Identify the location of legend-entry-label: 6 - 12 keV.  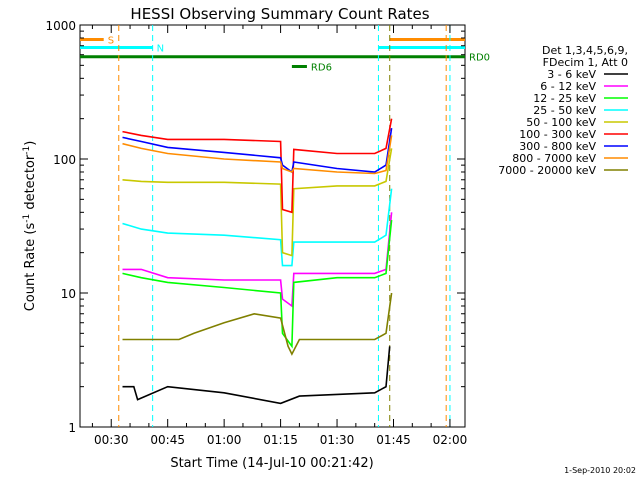
(568, 86).